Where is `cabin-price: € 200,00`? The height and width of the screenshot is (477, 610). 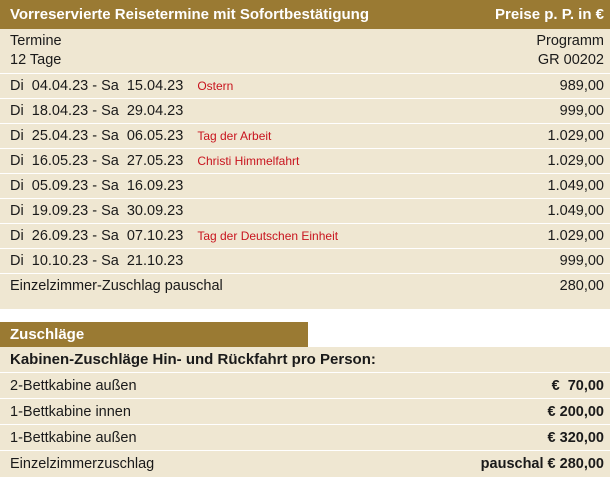
cabin-price: € 200,00 is located at coordinates (575, 411).